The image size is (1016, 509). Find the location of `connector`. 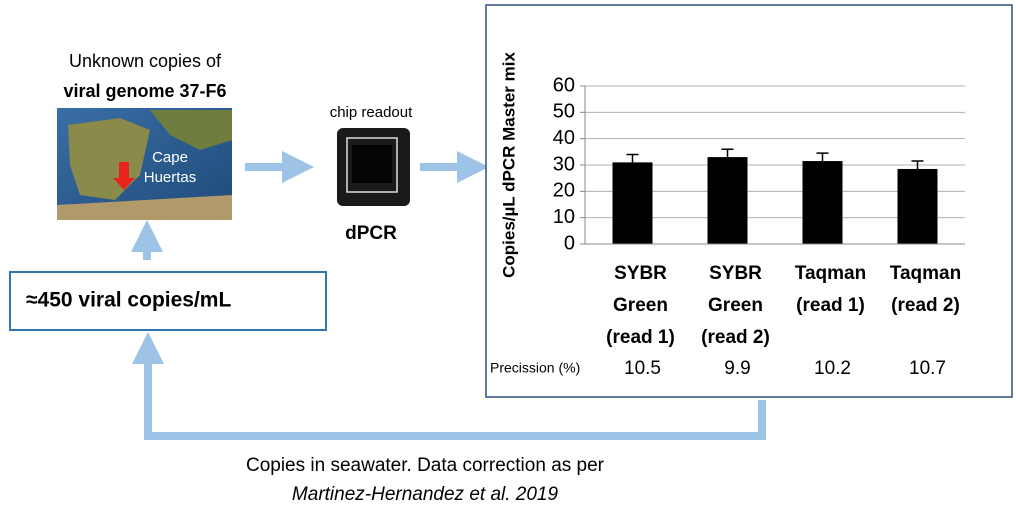

connector is located at coordinates (449, 386).